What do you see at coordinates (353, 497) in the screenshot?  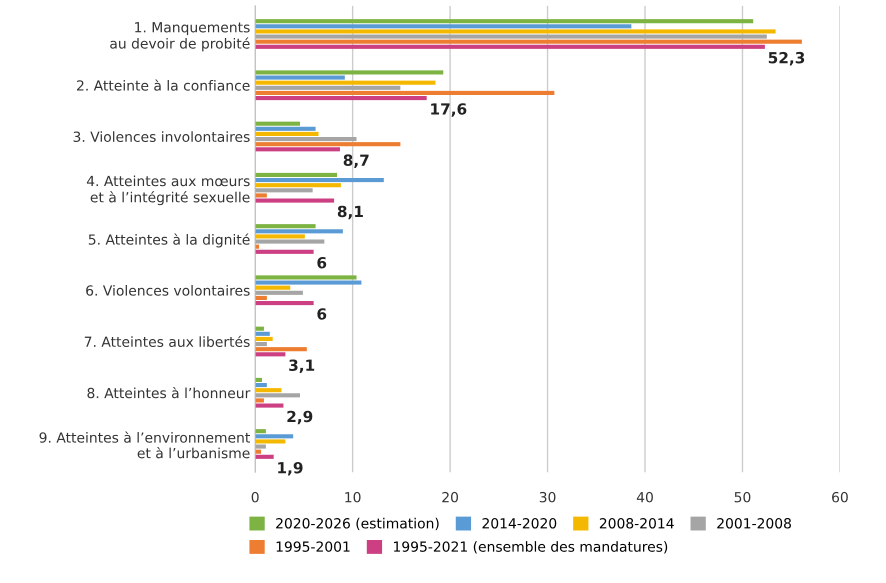 I see `x-tick-label: 10` at bounding box center [353, 497].